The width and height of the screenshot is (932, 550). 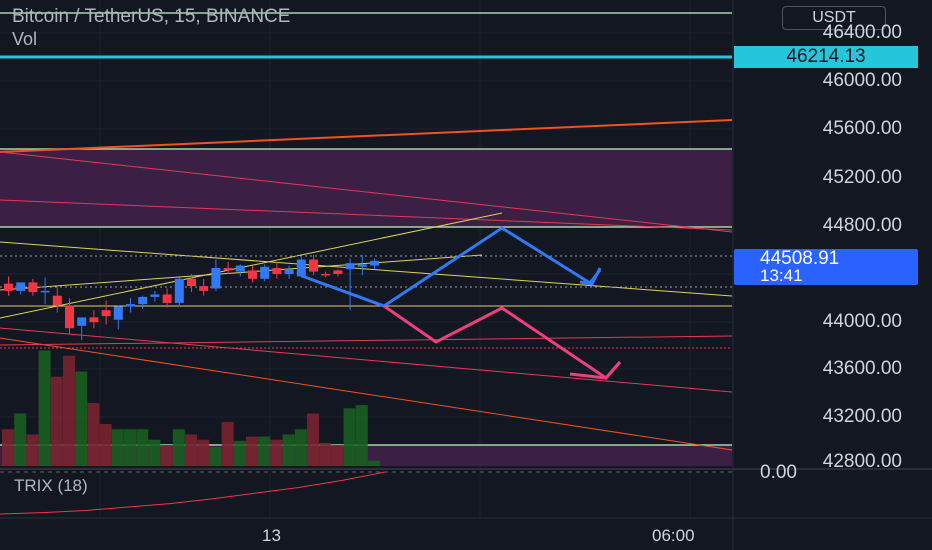 I want to click on trix-zero-label: 0.00, so click(x=778, y=472).